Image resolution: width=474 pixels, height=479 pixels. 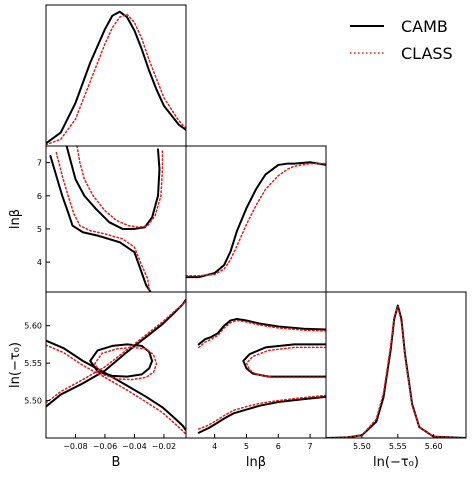 I want to click on B-axis-tick-label-3: −0.02, so click(x=164, y=446).